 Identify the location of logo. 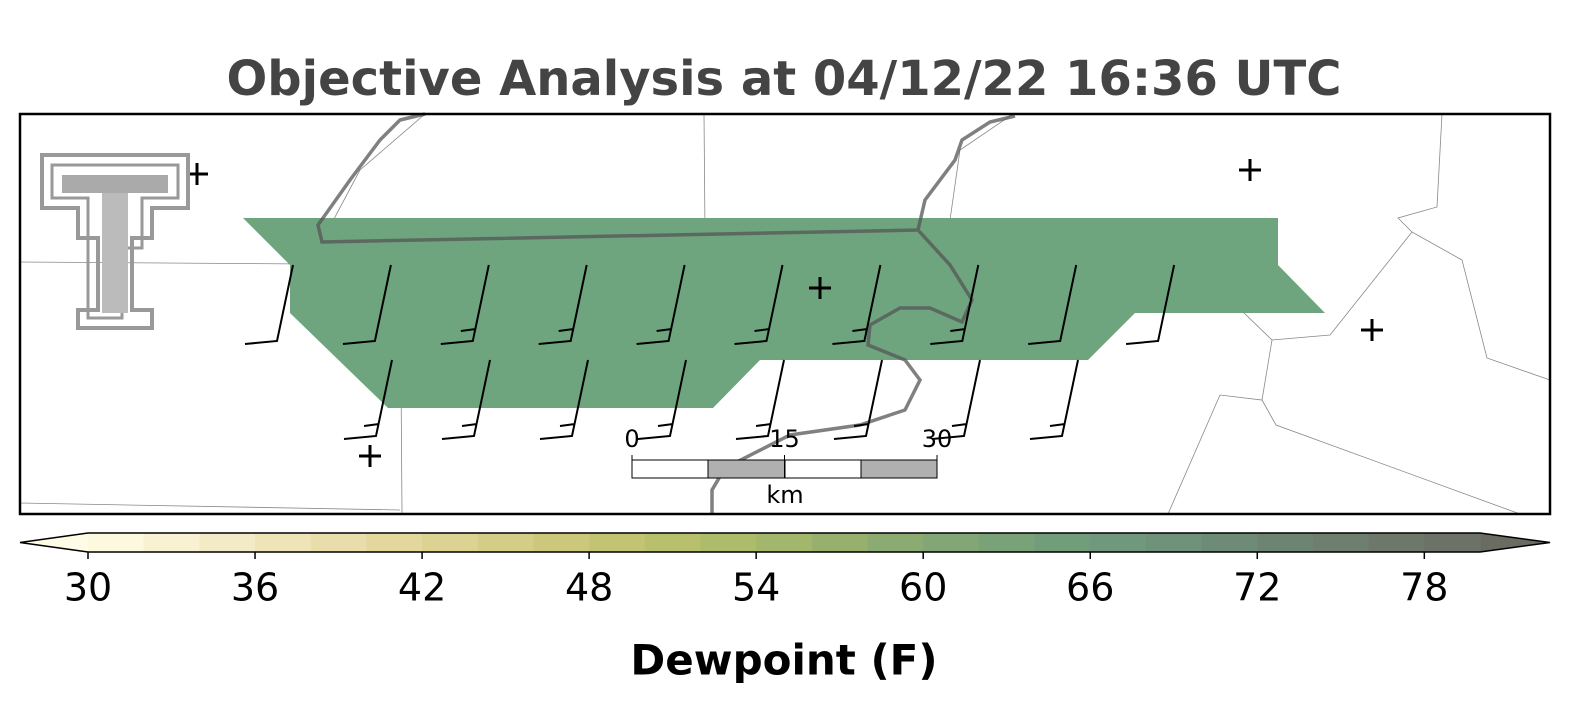
(115, 241).